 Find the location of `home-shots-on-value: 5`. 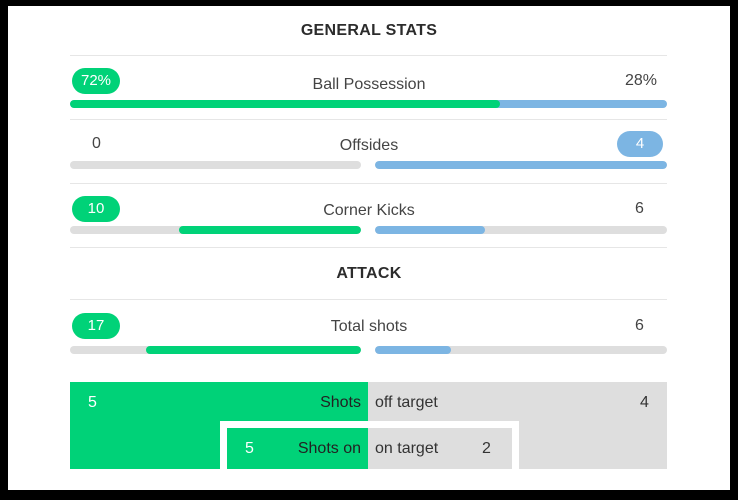

home-shots-on-value: 5 is located at coordinates (249, 448).